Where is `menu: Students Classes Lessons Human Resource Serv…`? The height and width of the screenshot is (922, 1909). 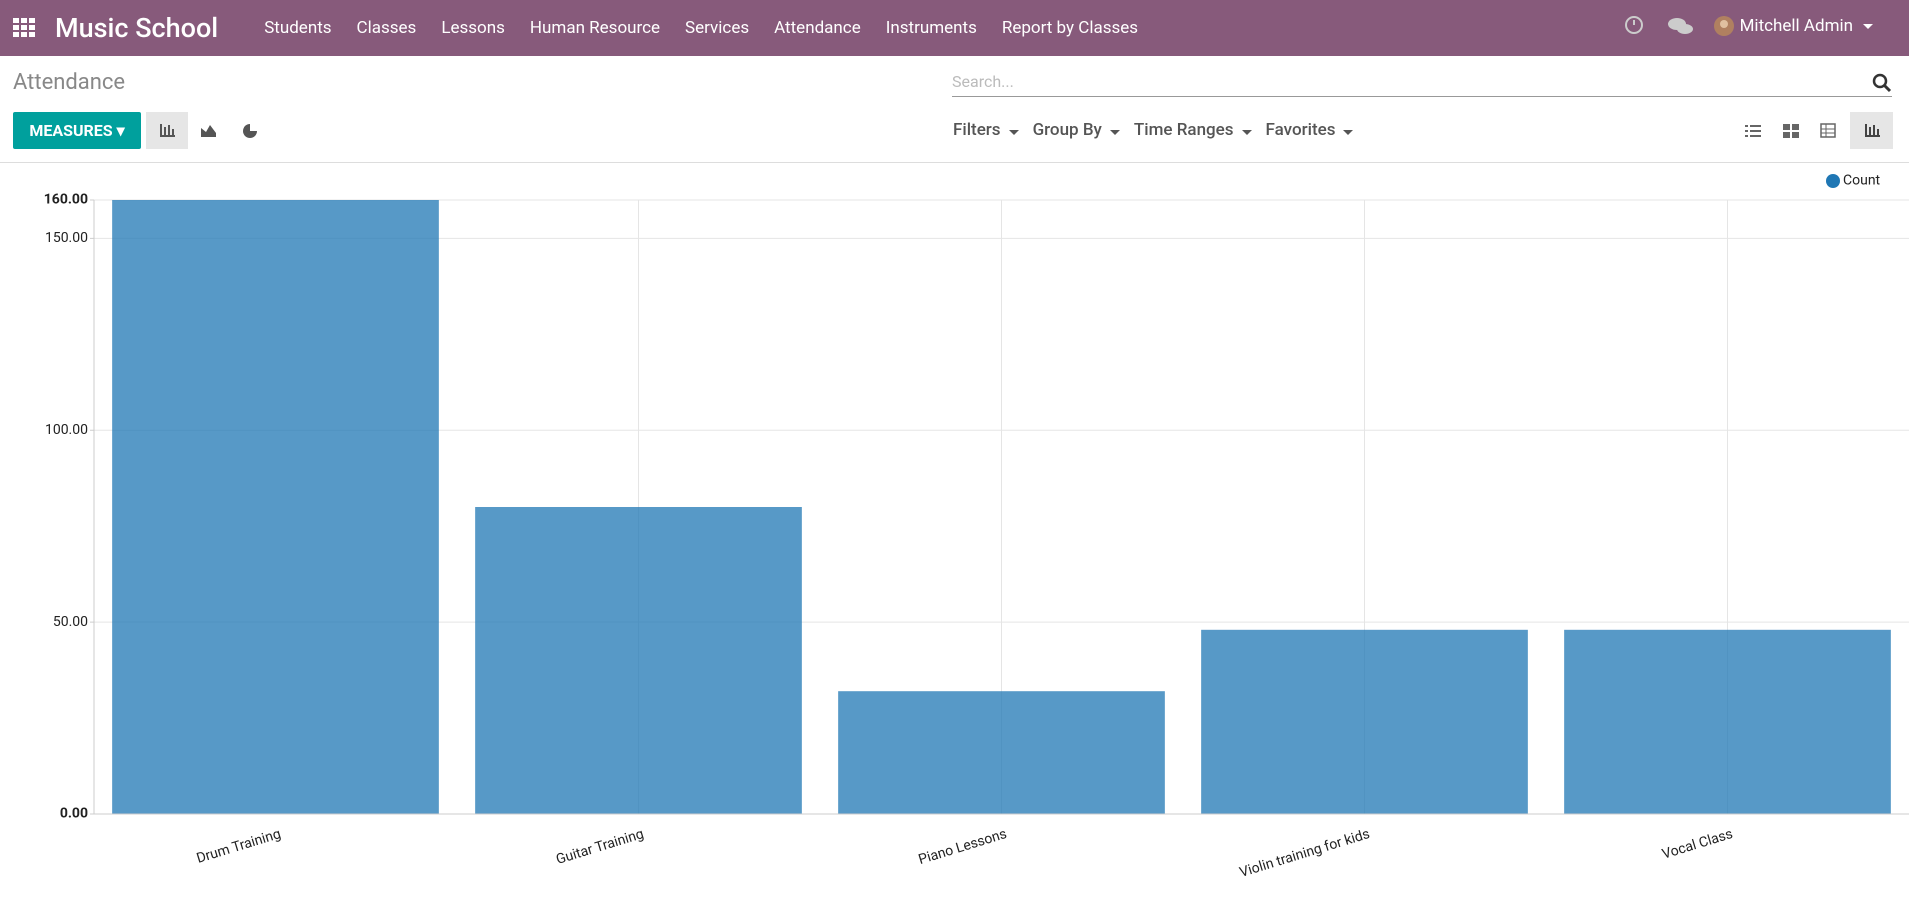
menu: Students Classes Lessons Human Resource Serv… is located at coordinates (701, 28).